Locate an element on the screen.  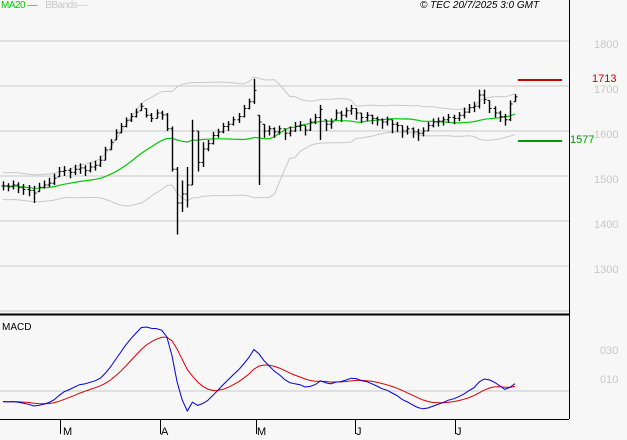
month-label-m2: M is located at coordinates (262, 432).